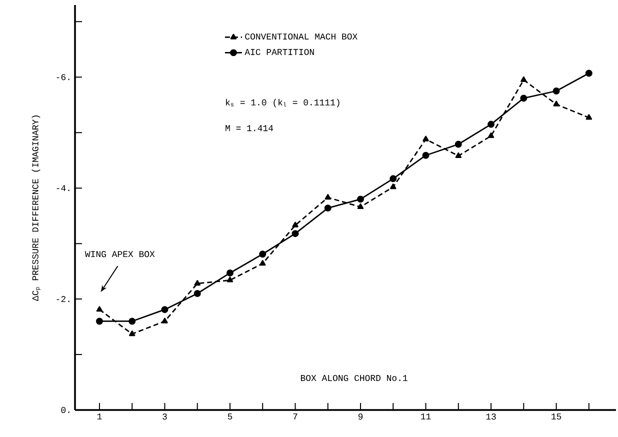  Describe the element at coordinates (63, 299) in the screenshot. I see `y-tick-label: -2.` at that location.